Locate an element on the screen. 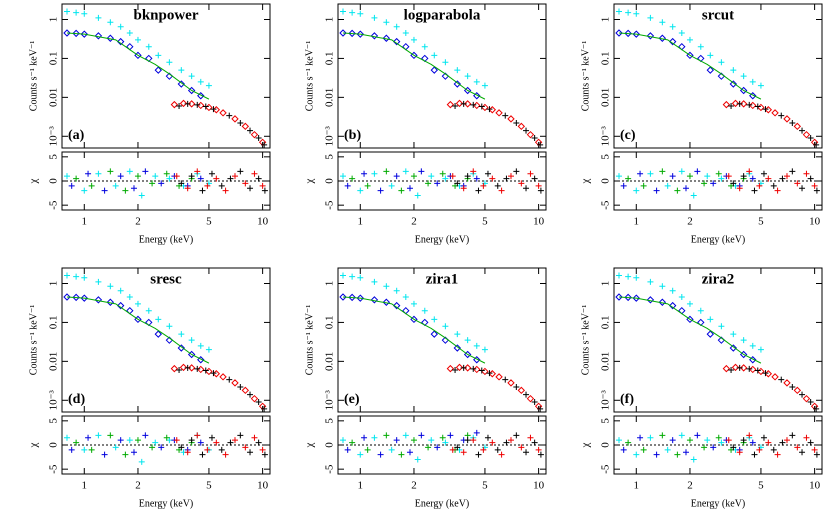 The image size is (830, 516). x-tick-label: 5 is located at coordinates (761, 222).